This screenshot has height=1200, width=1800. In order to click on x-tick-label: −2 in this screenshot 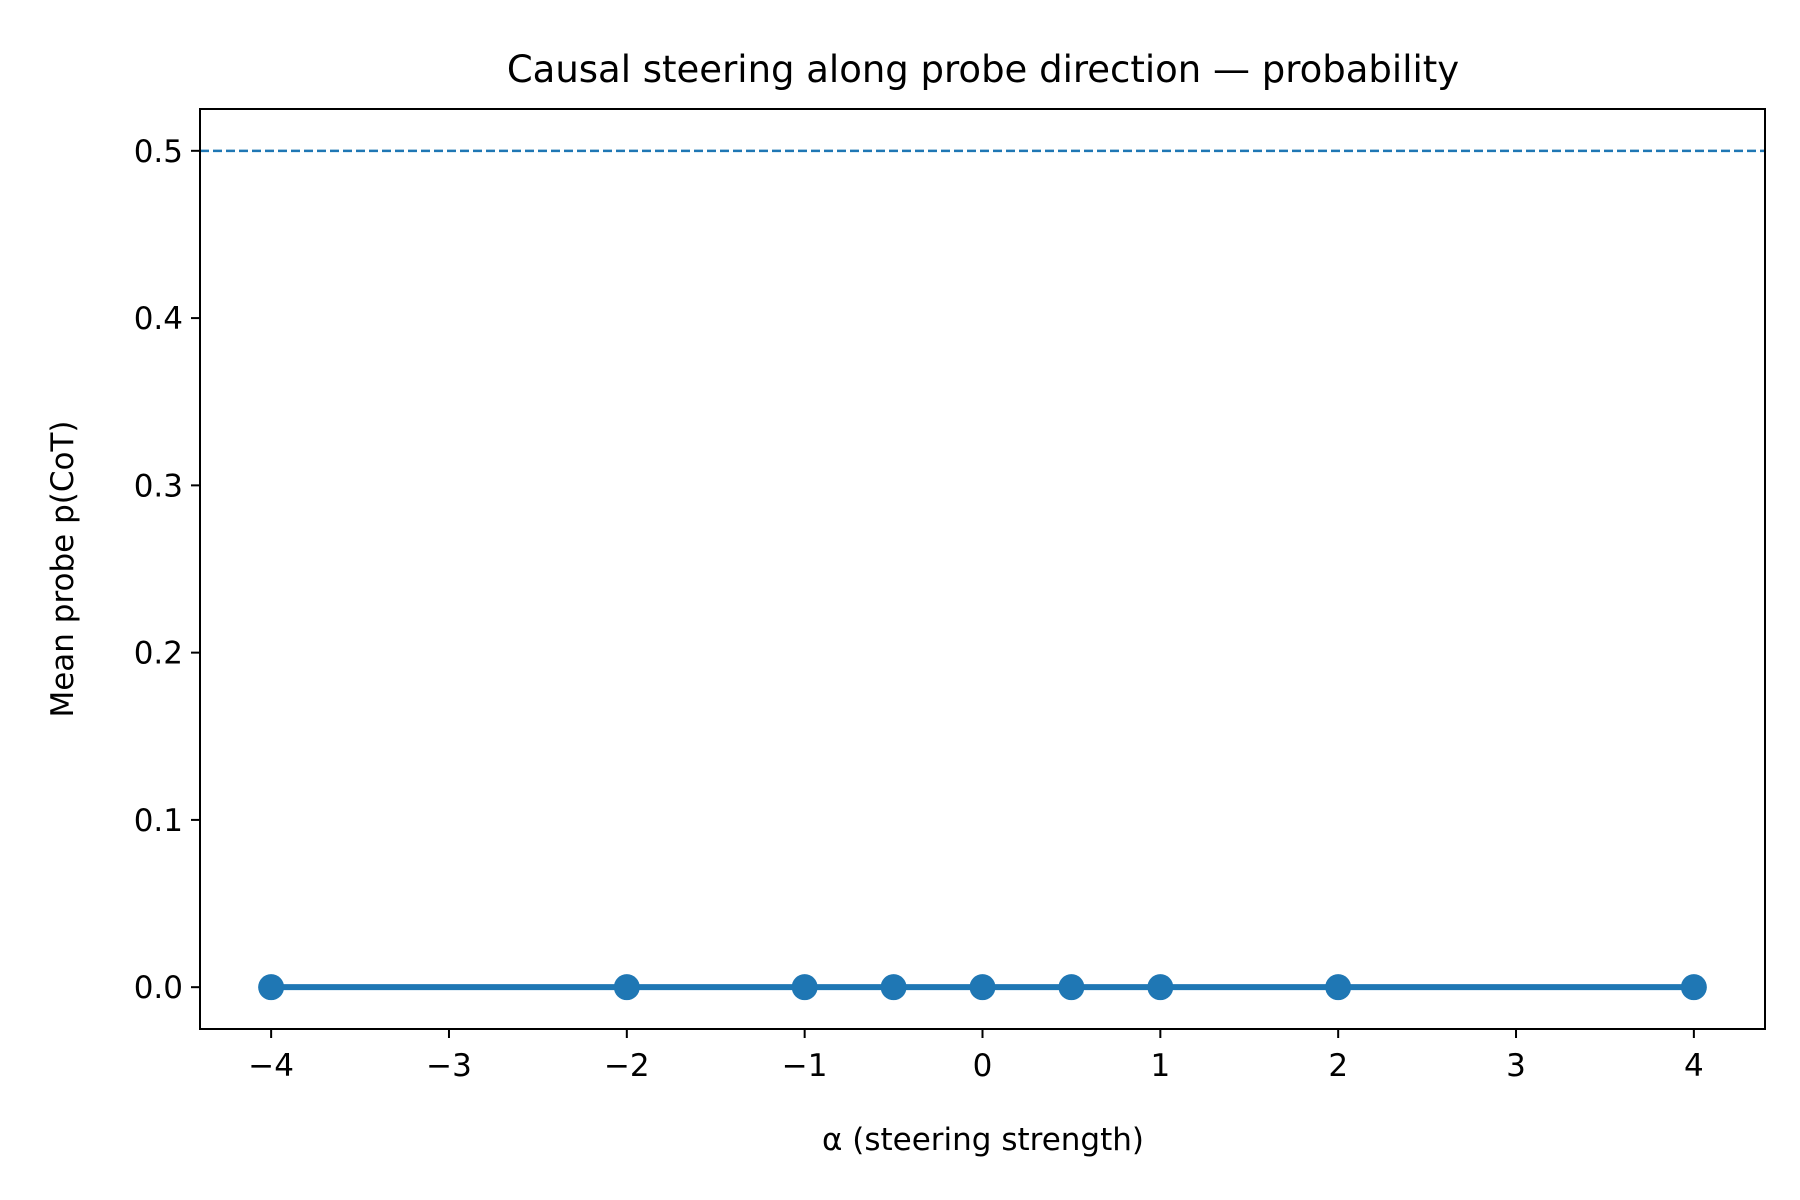, I will do `click(627, 1066)`.